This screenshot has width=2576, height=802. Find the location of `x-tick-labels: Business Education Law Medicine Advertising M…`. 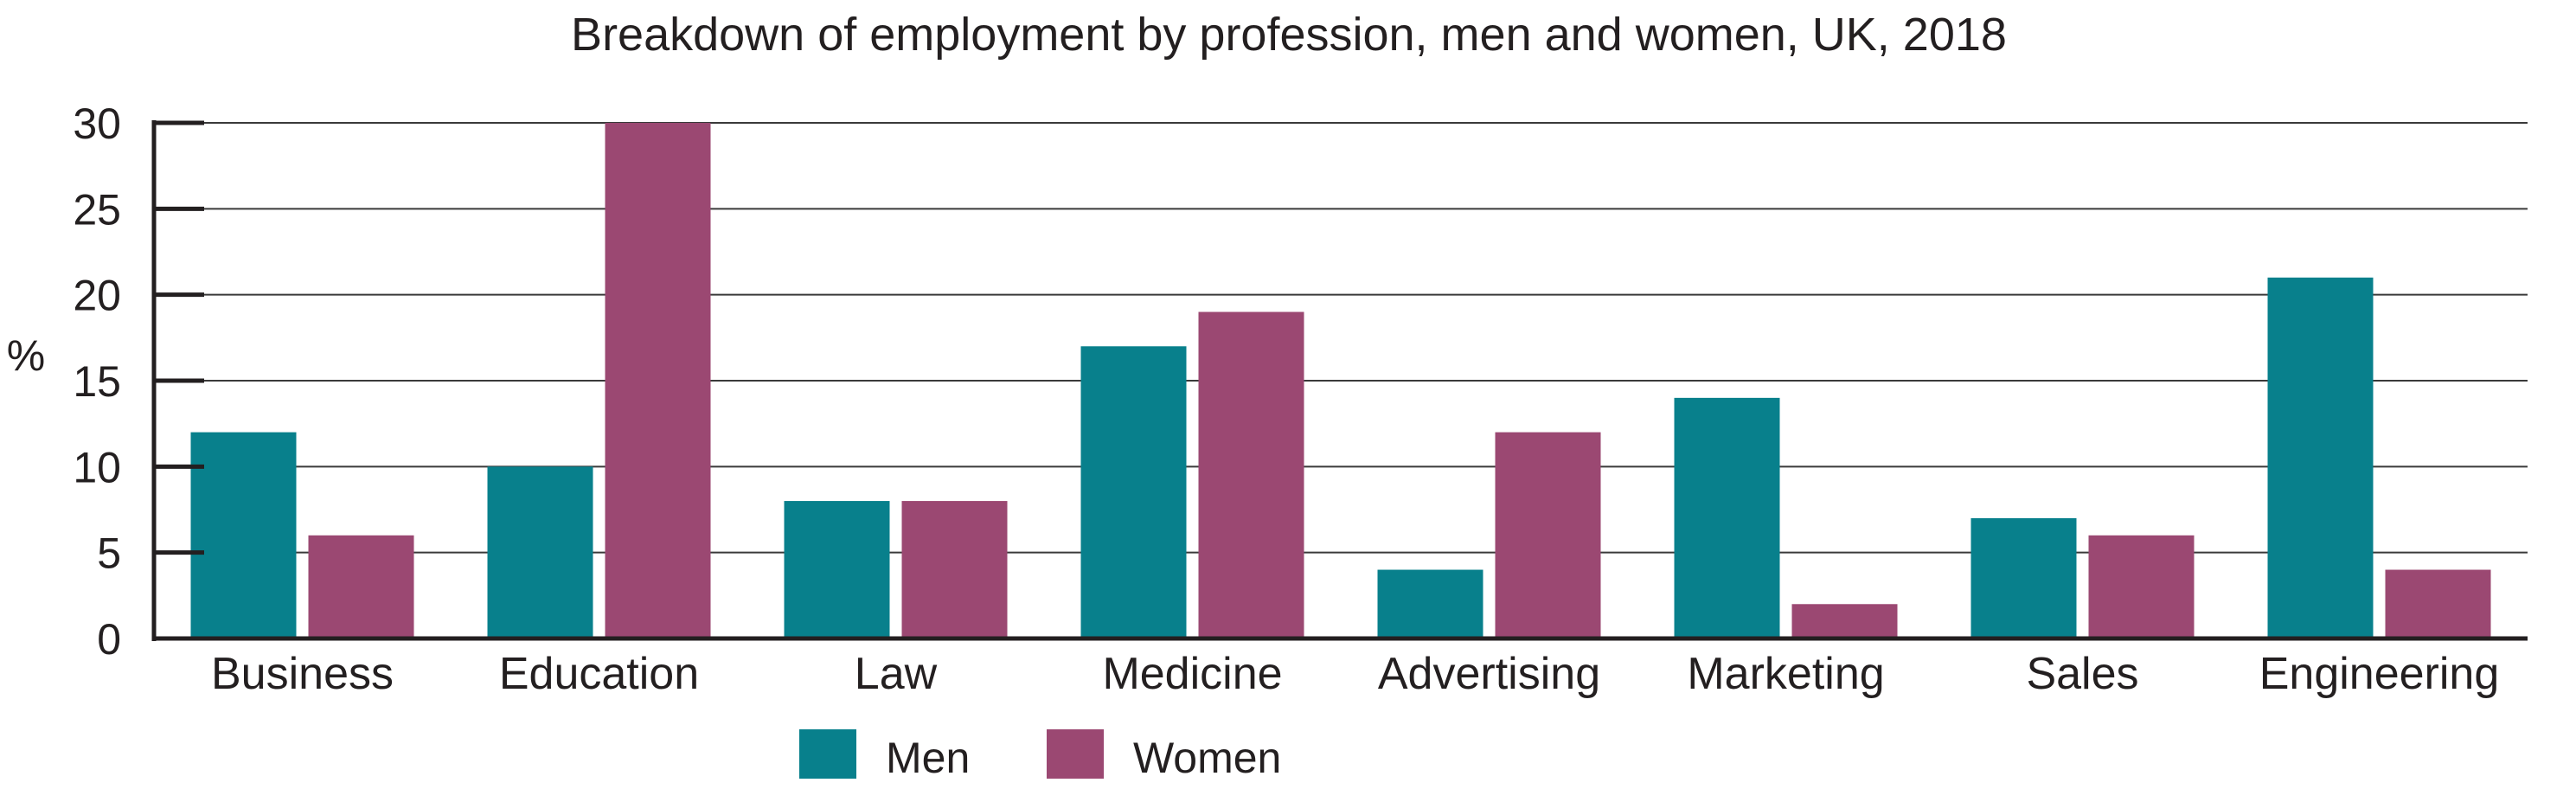

x-tick-labels: Business Education Law Medicine Advertising M… is located at coordinates (1355, 674).